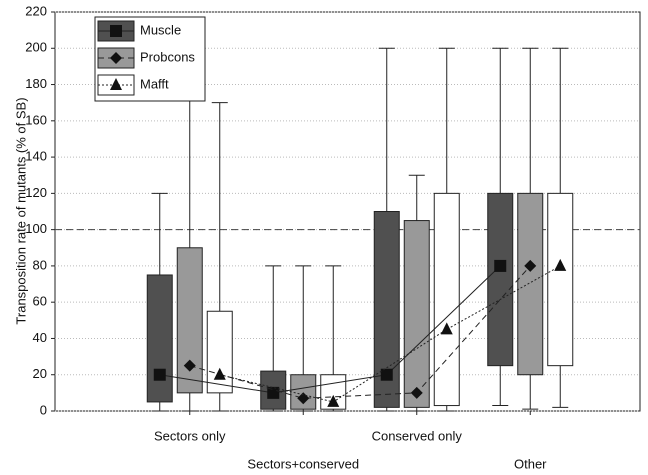 The height and width of the screenshot is (475, 648). What do you see at coordinates (167, 56) in the screenshot?
I see `legend-label: Probcons` at bounding box center [167, 56].